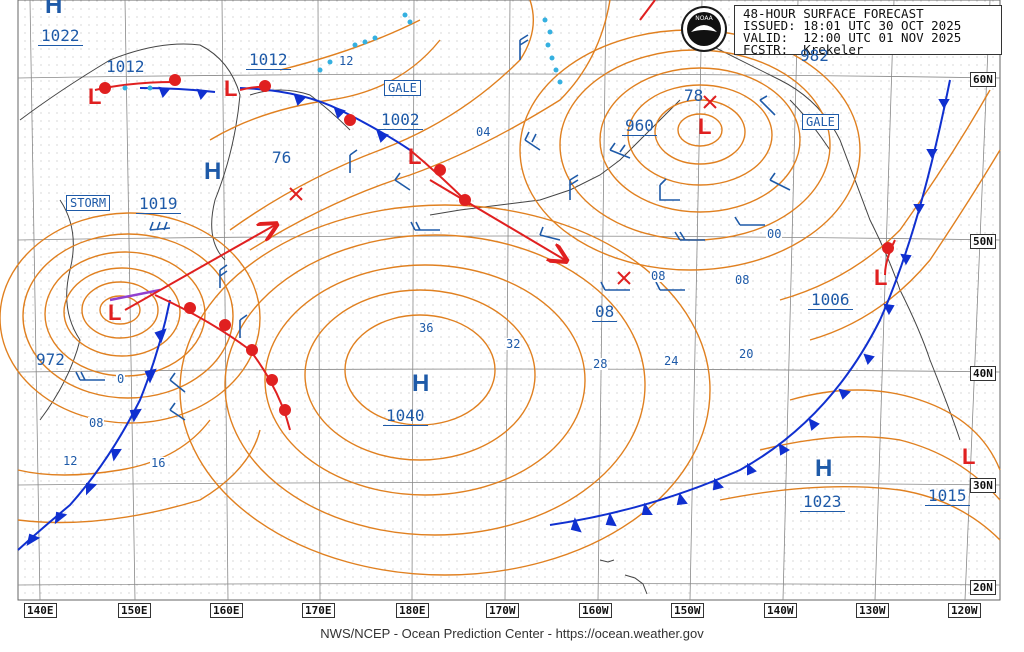 The width and height of the screenshot is (1024, 652). What do you see at coordinates (983, 79) in the screenshot?
I see `latitude-label: 60N` at bounding box center [983, 79].